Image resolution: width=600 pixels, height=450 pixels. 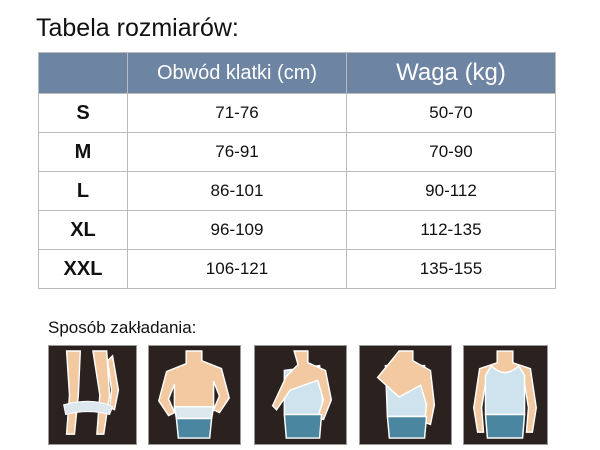 I want to click on table-row: M 76-91 70-90, so click(x=297, y=152).